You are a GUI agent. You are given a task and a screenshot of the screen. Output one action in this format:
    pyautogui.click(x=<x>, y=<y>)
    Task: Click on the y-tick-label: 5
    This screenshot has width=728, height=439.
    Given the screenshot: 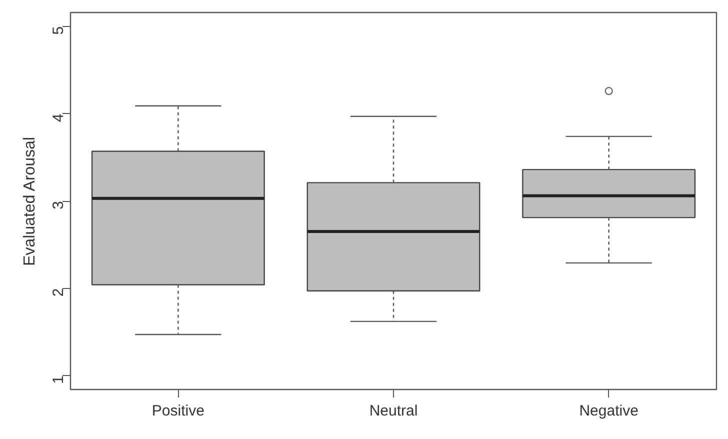 What is the action you would take?
    pyautogui.click(x=58, y=30)
    